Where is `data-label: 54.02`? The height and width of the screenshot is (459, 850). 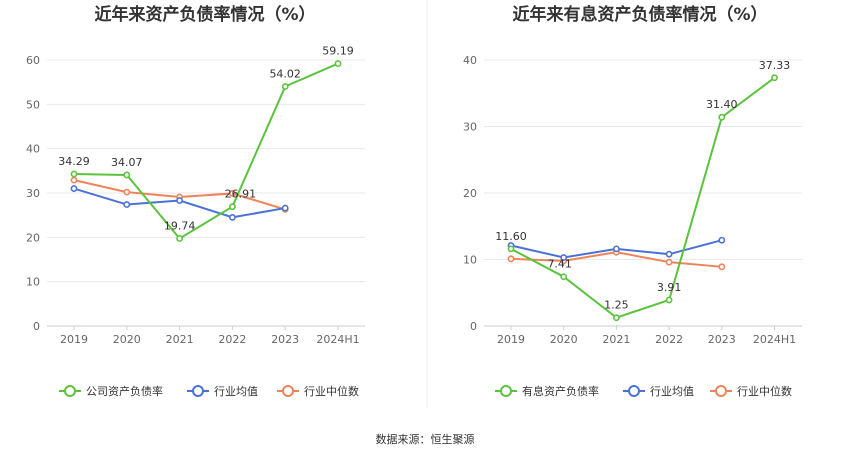
data-label: 54.02 is located at coordinates (285, 74).